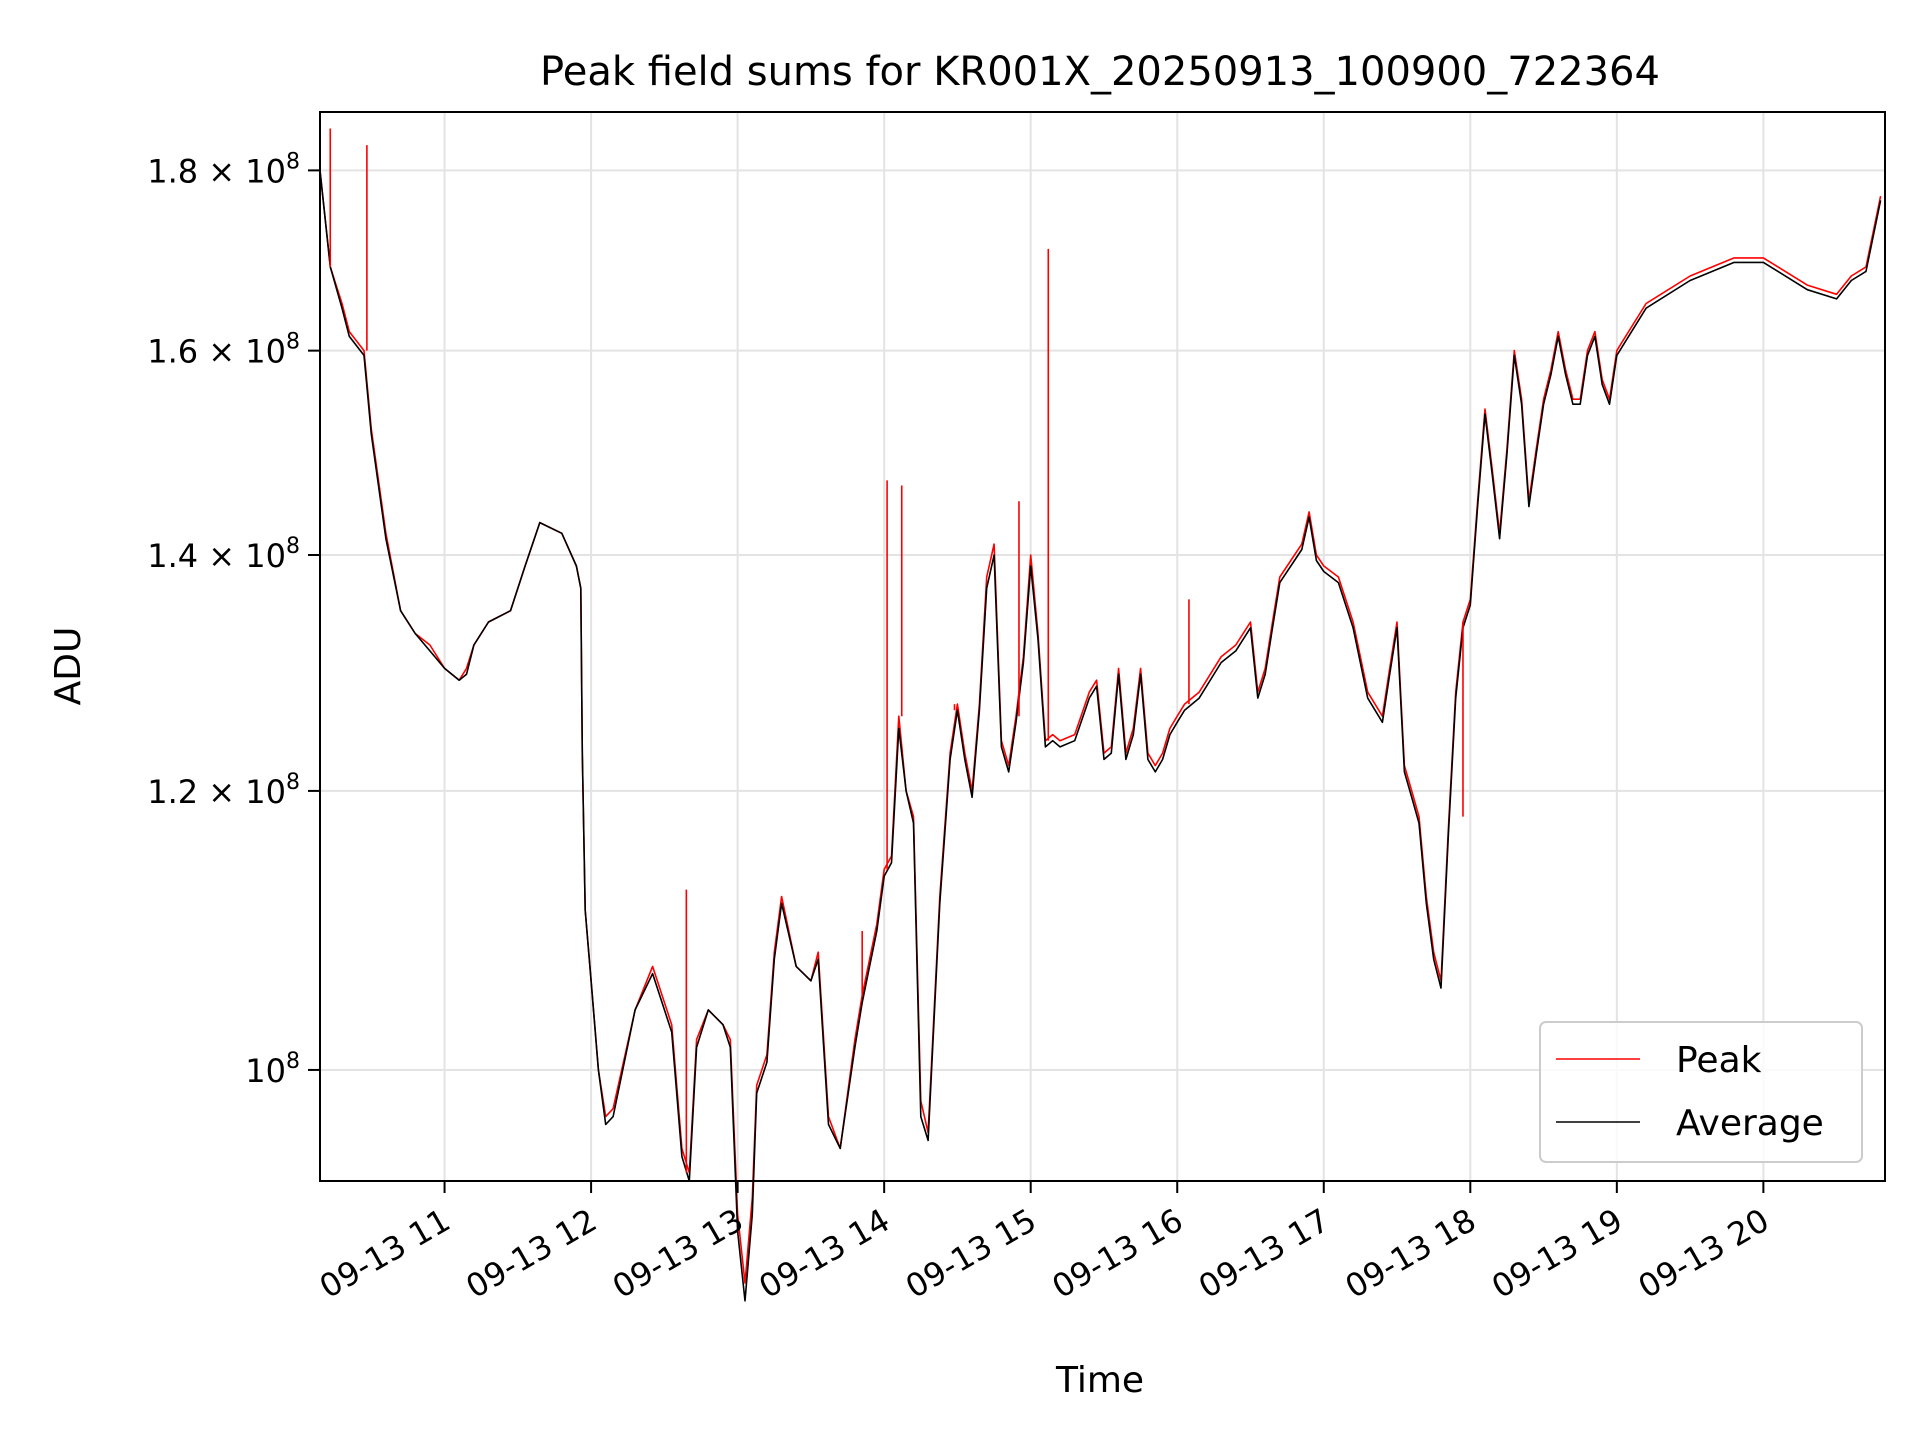 This screenshot has width=1920, height=1444. What do you see at coordinates (233, 619) in the screenshot?
I see `y-axis-ticks: 108 1.2 × 108 1.4 × 108 1.6 × 108 1.8 × 108` at bounding box center [233, 619].